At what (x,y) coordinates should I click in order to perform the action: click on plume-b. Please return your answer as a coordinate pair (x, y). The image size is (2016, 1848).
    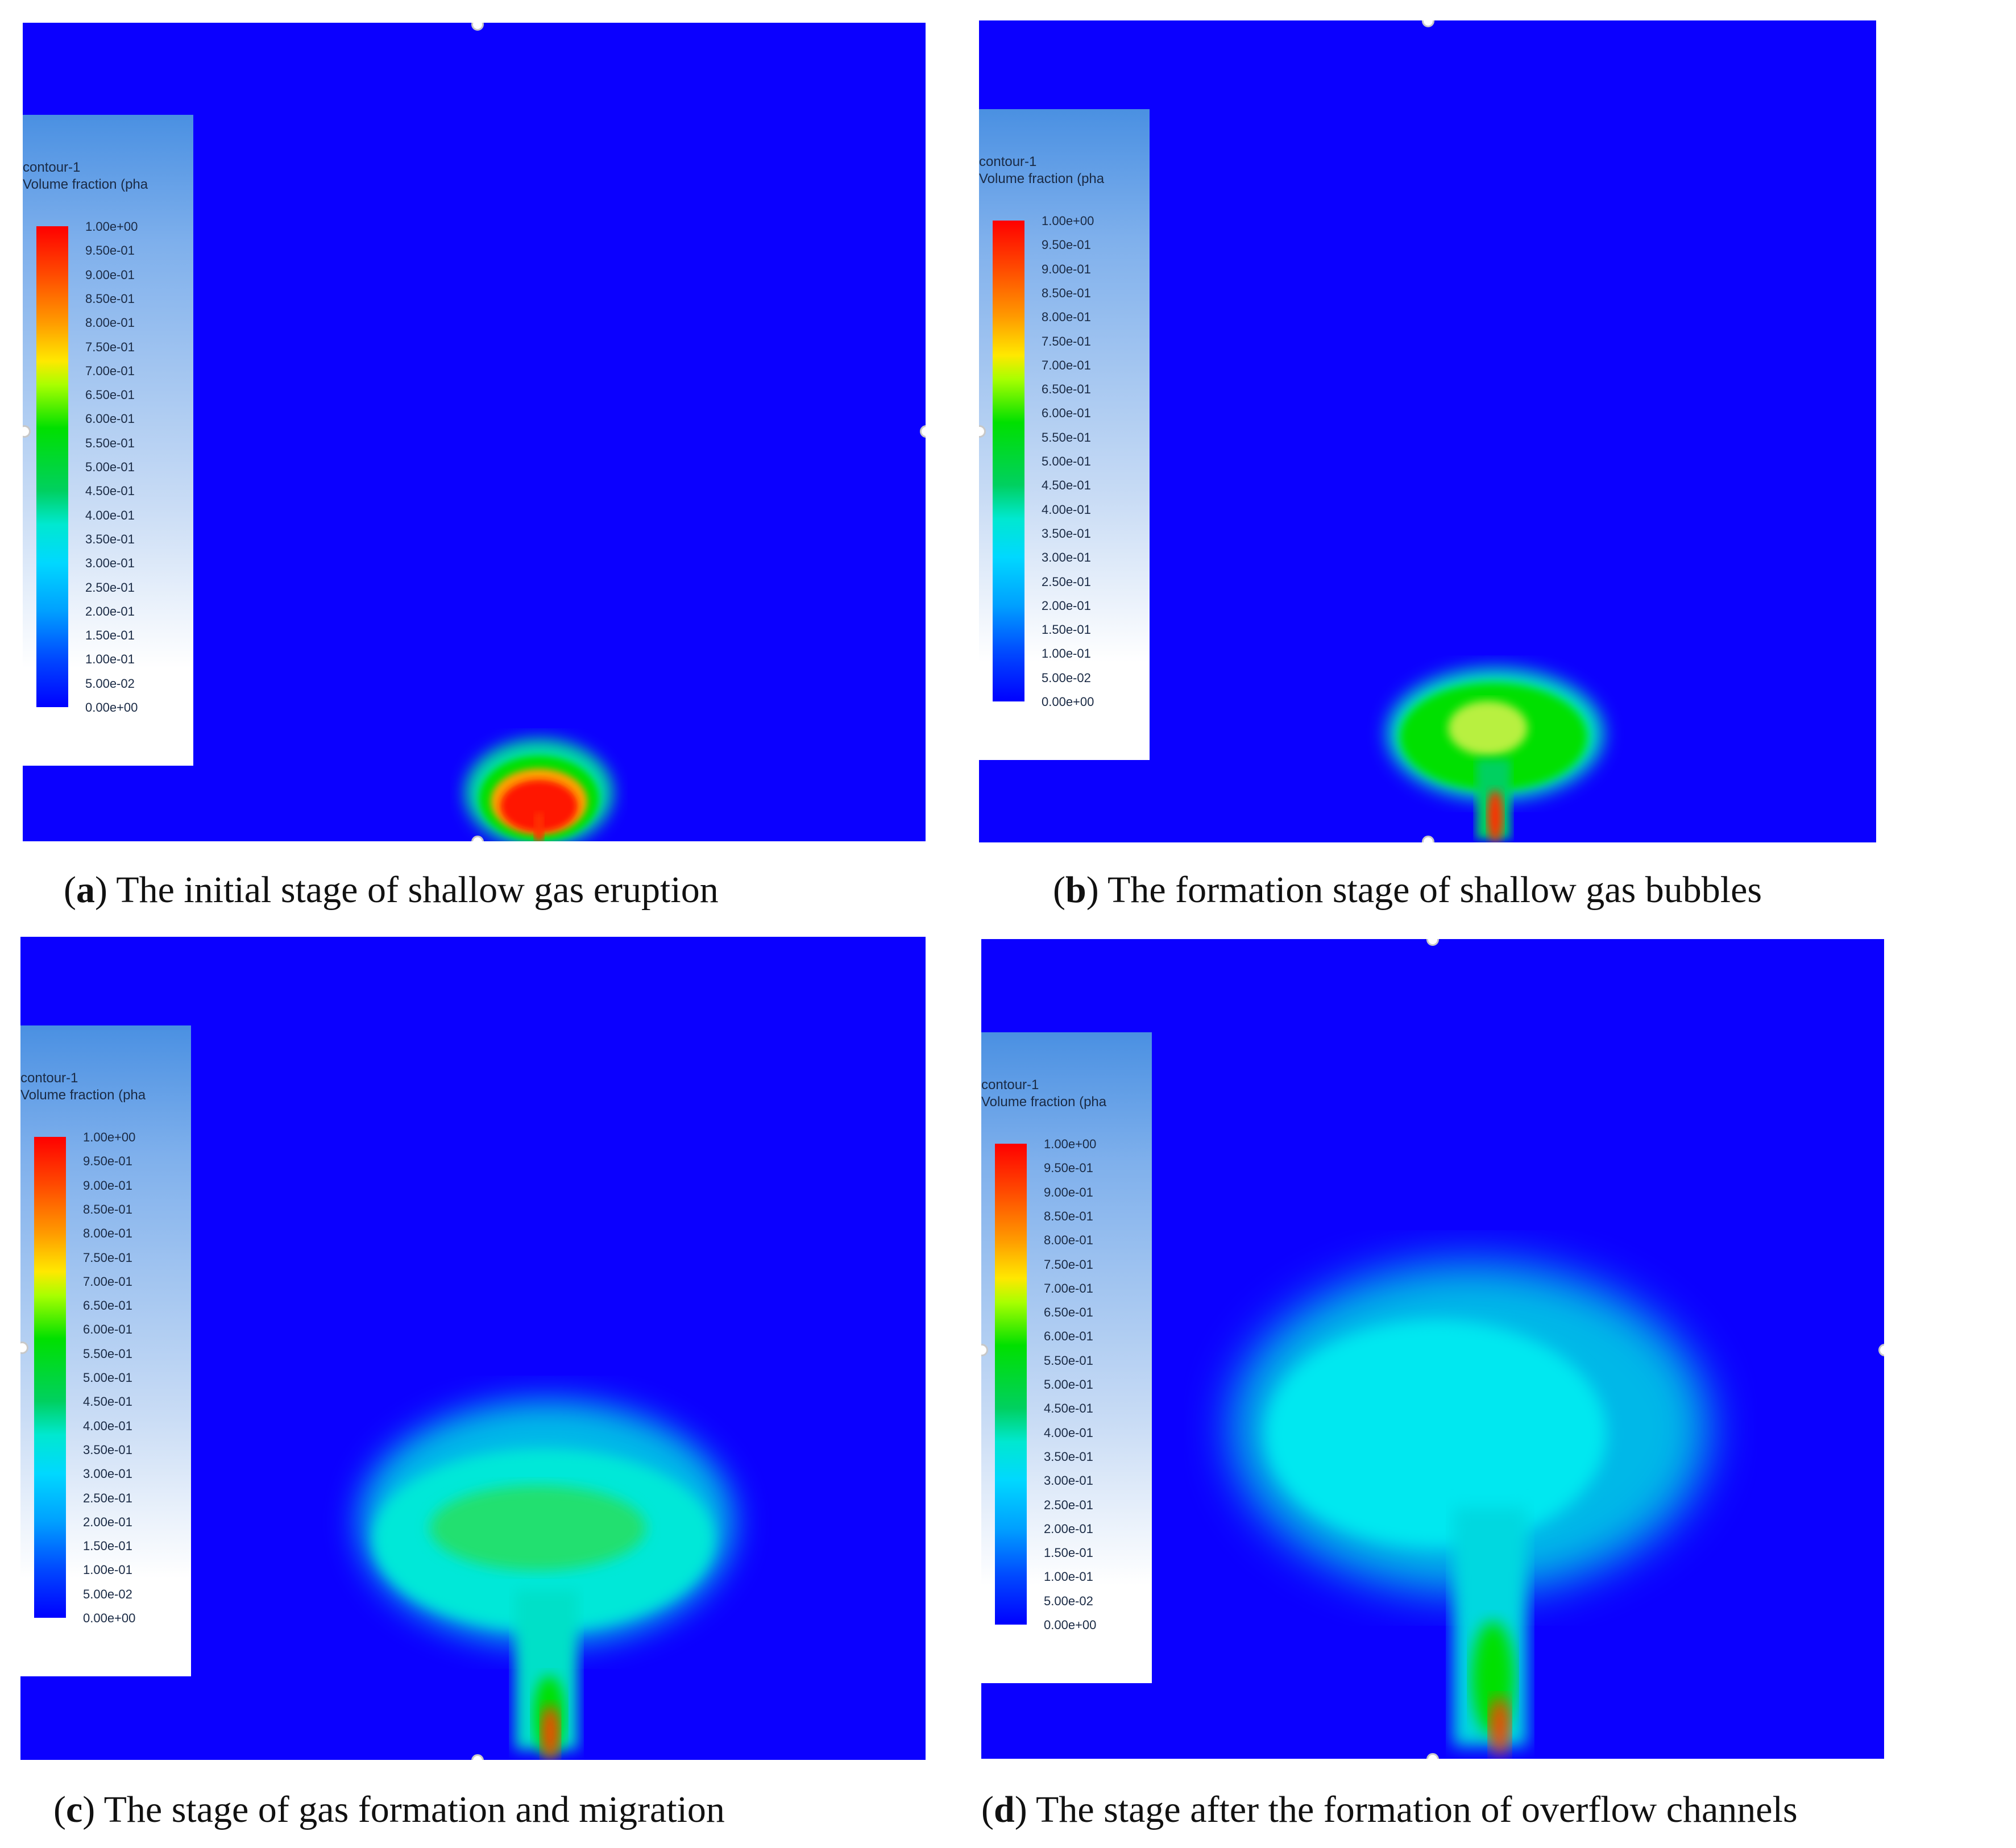
    Looking at the image, I should click on (1495, 755).